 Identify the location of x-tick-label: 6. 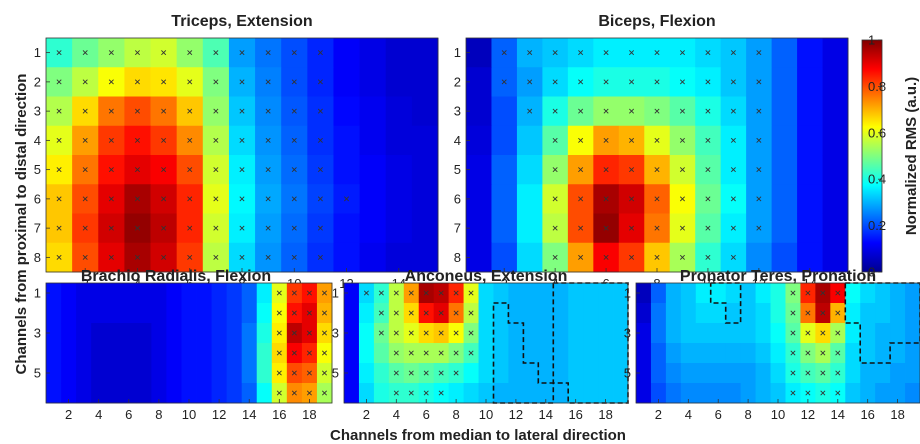
(718, 414).